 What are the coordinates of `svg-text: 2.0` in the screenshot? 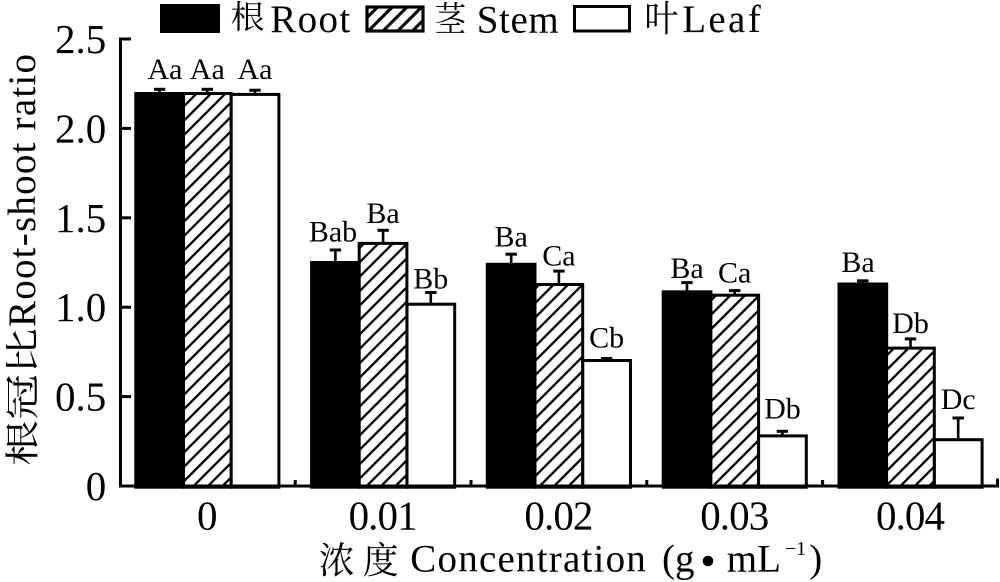 It's located at (80, 128).